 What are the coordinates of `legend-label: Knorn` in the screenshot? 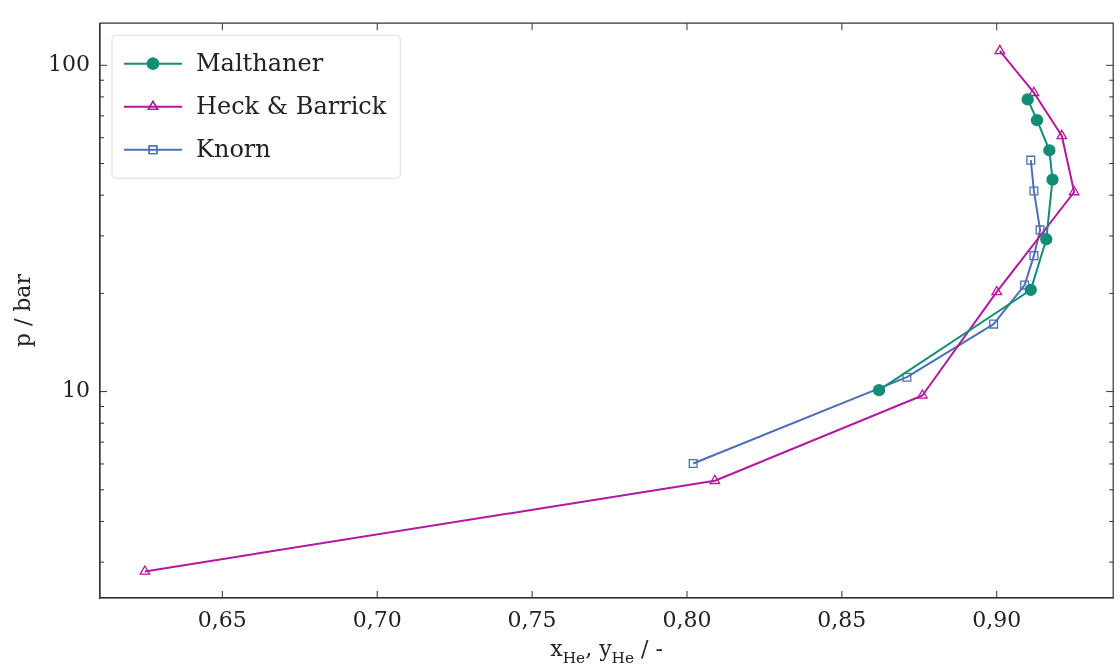 It's located at (233, 148).